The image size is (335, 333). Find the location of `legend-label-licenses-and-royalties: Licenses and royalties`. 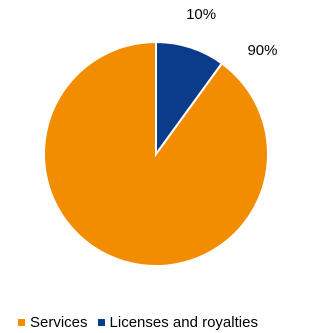

legend-label-licenses-and-royalties: Licenses and royalties is located at coordinates (183, 322).